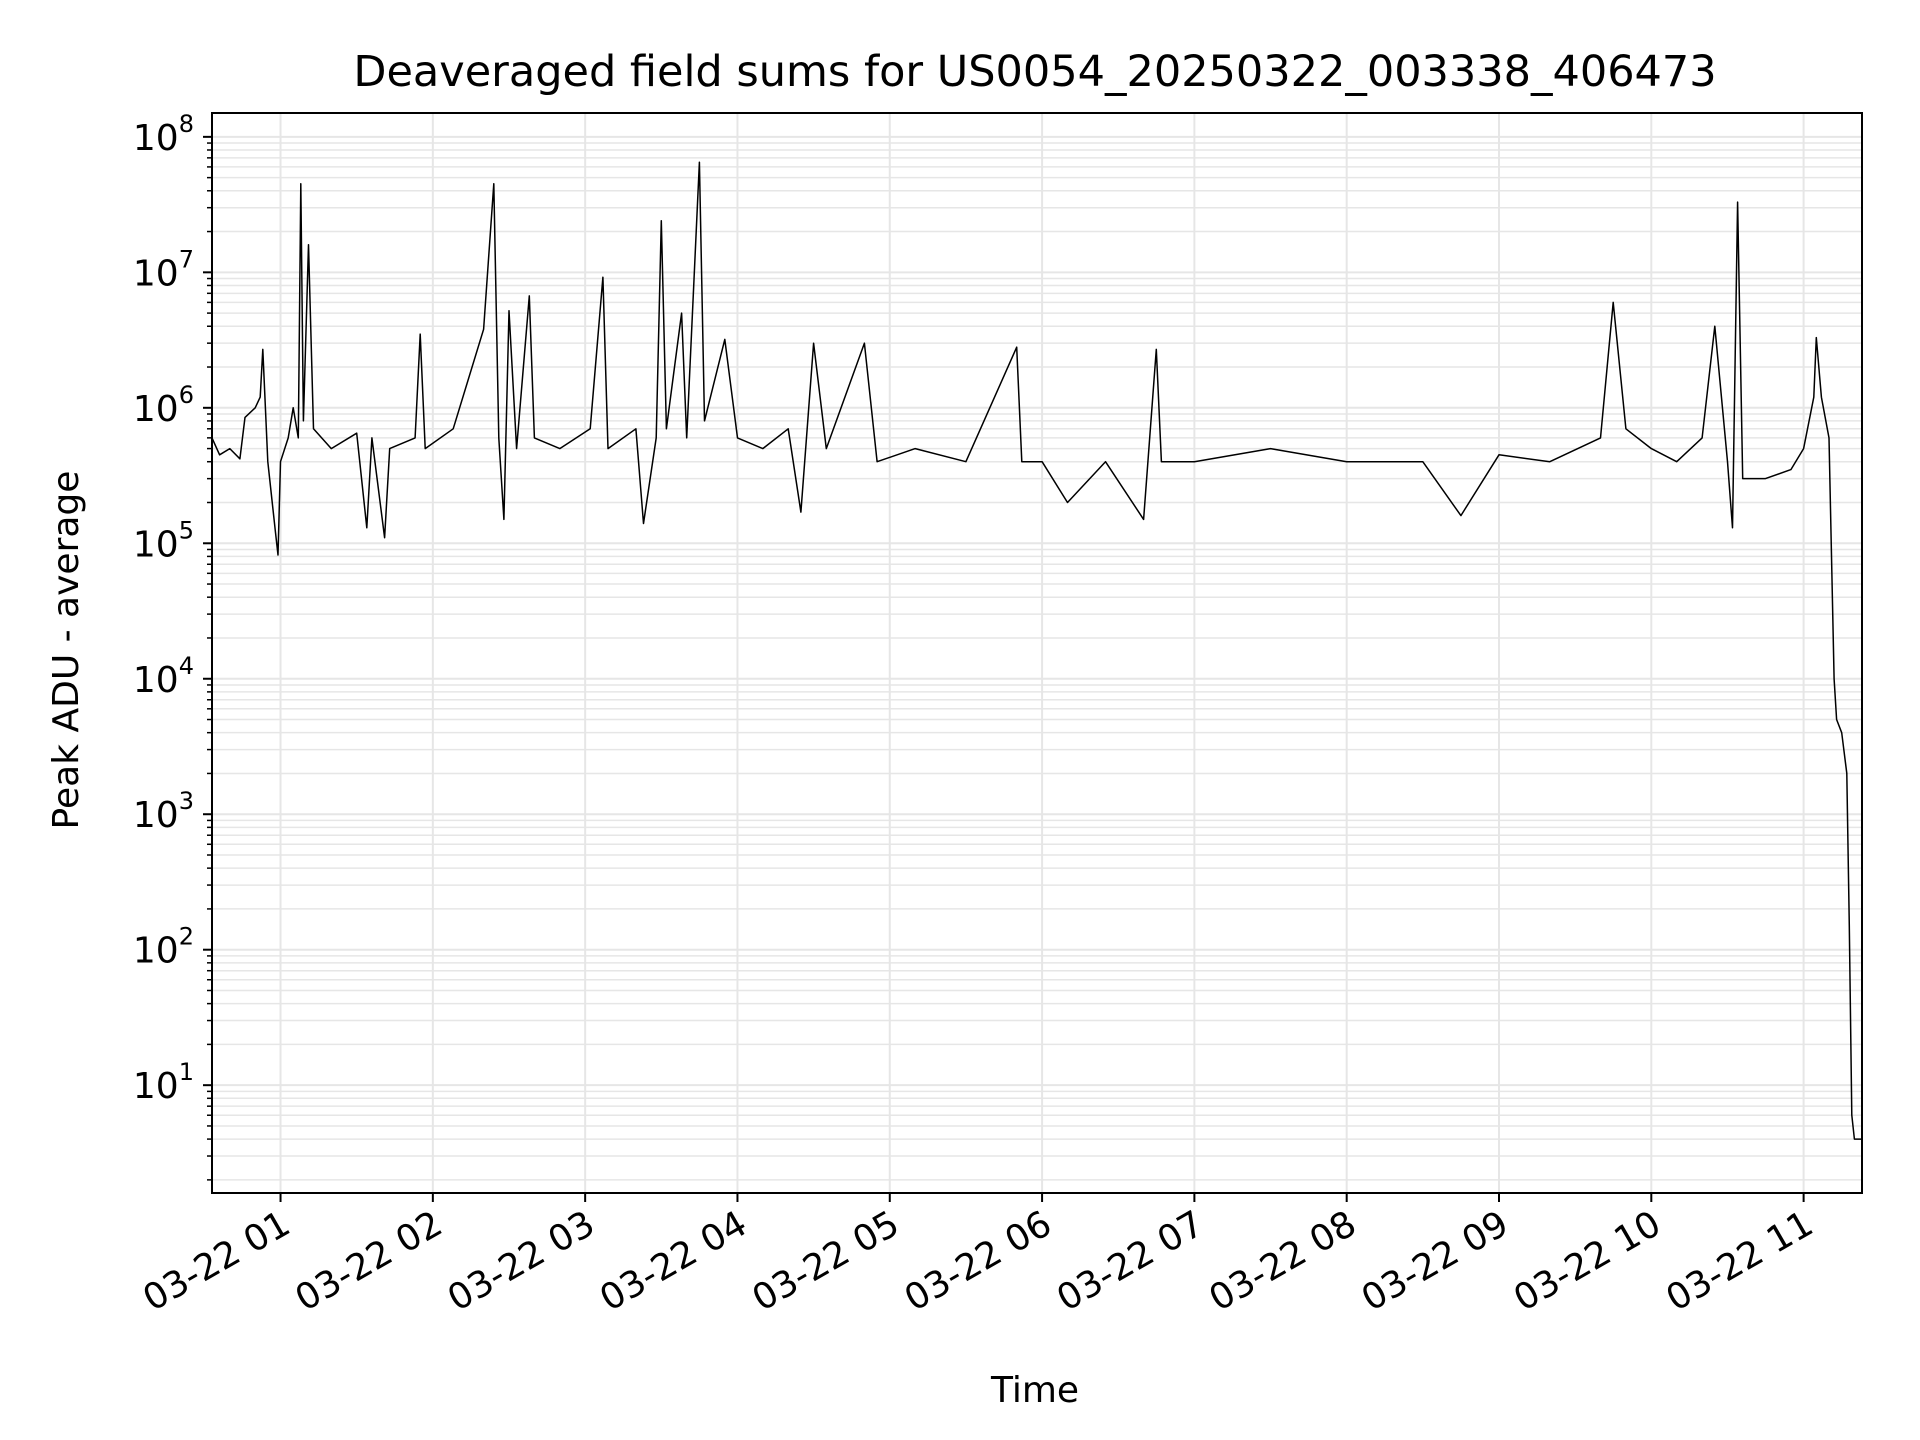  I want to click on y-tick-label: 10⁸, so click(163, 134).